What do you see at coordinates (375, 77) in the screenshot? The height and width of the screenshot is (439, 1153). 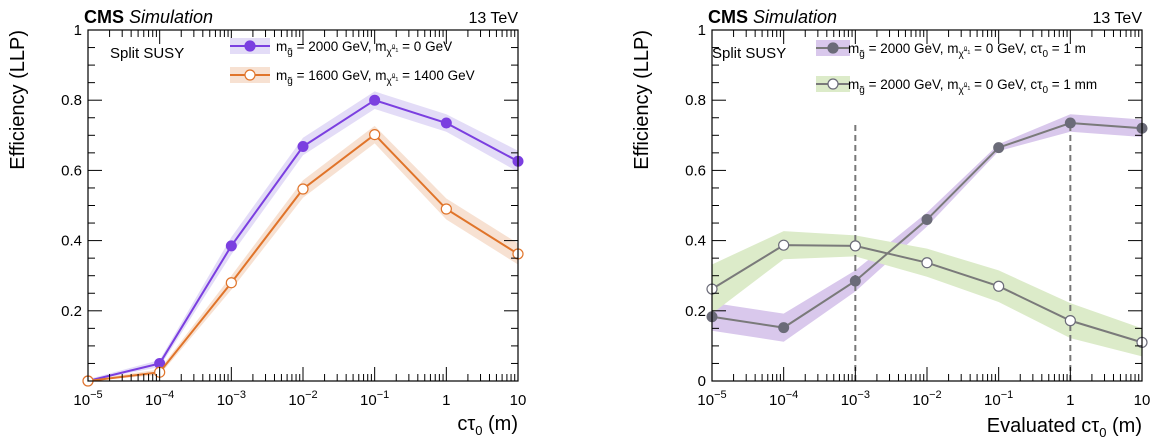 I see `legend-label-1: mg̃ = 1600 GeV, mχ̃⁰₁ = 1400 GeV` at bounding box center [375, 77].